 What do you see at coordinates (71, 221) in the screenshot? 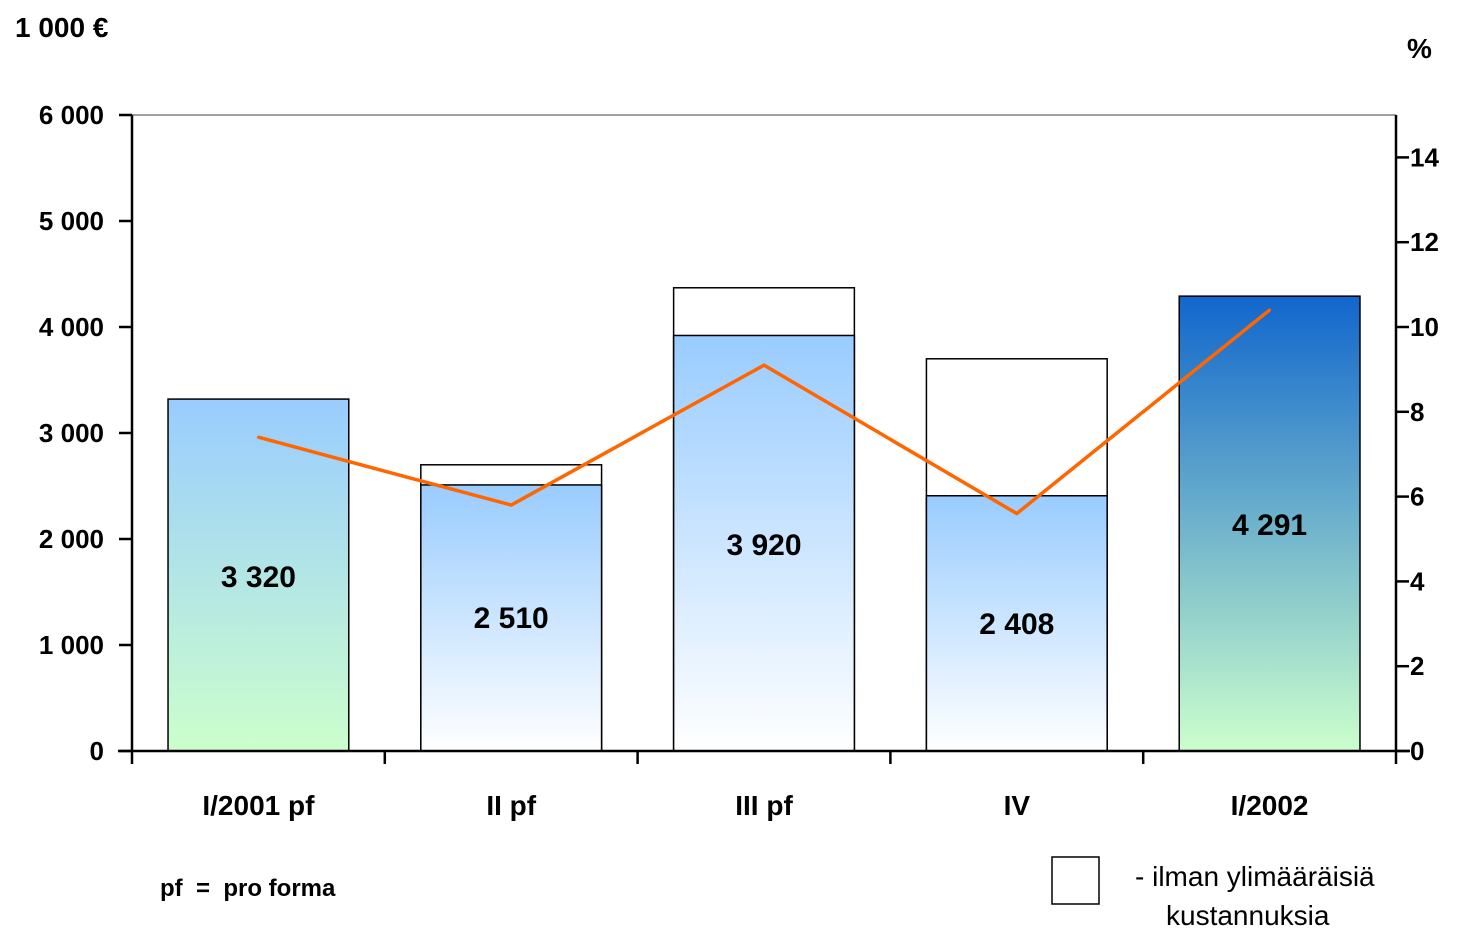
I see `y-left-tick-label: 5 000` at bounding box center [71, 221].